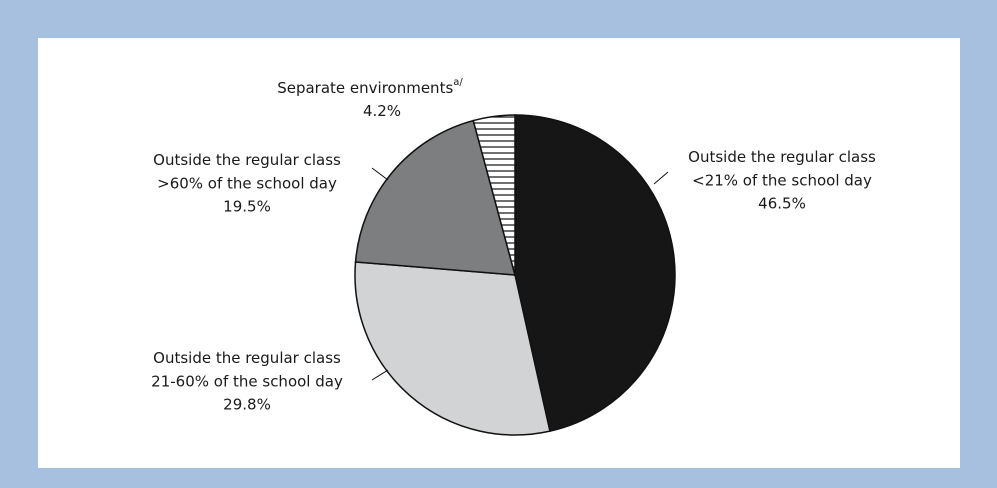 The height and width of the screenshot is (488, 997). I want to click on slice-label-line: 21-60% of the school day, so click(247, 381).